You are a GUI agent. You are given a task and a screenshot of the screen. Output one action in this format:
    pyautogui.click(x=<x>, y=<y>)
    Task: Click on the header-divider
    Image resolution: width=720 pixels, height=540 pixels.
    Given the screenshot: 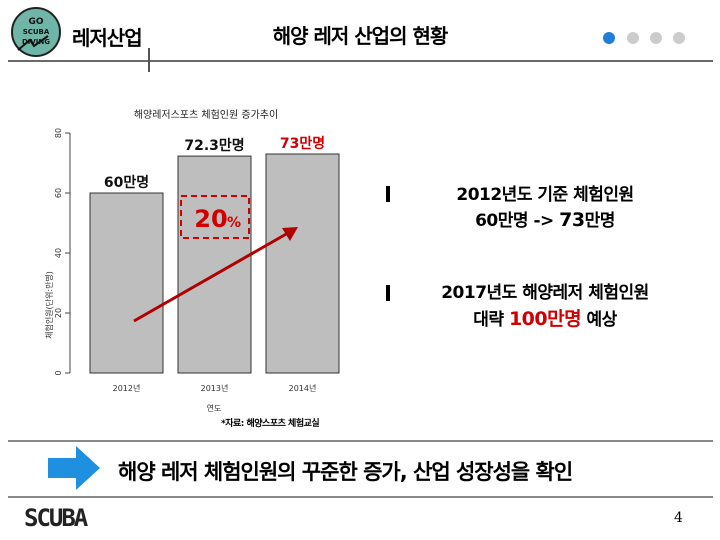 What is the action you would take?
    pyautogui.click(x=360, y=61)
    